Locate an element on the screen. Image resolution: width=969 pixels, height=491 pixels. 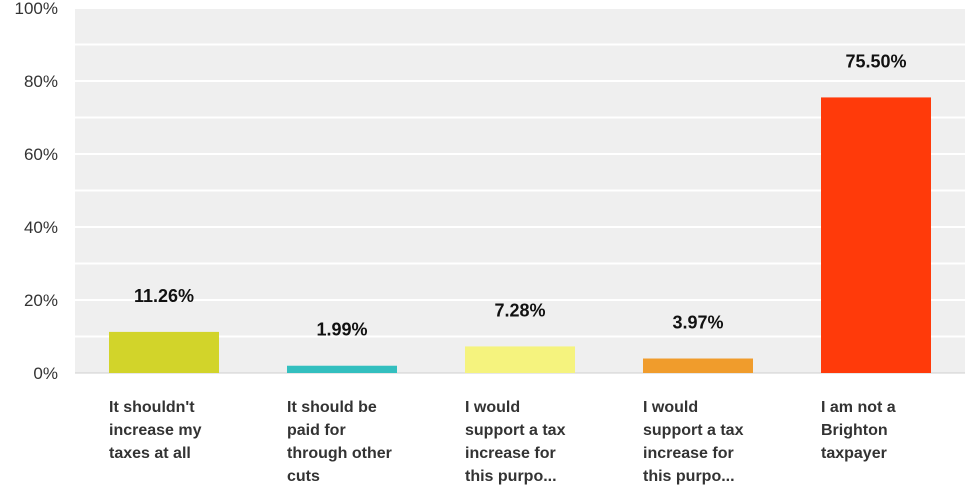
x-category-label-line: Brighton is located at coordinates (854, 430).